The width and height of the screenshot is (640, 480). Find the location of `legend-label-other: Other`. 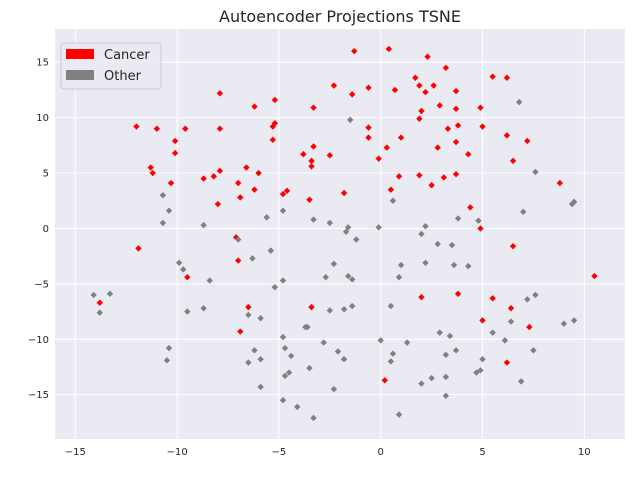

legend-label-other: Other is located at coordinates (123, 76).